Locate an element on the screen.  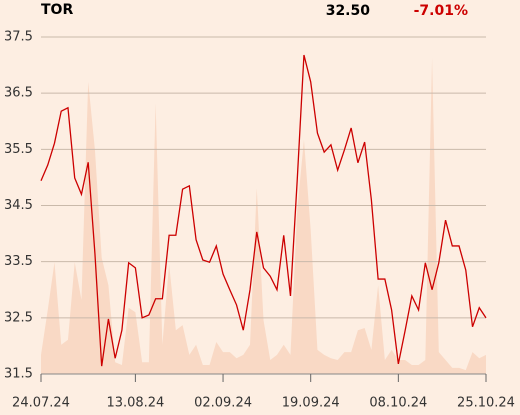
y-tick-label: 37.5 is located at coordinates (18, 37).